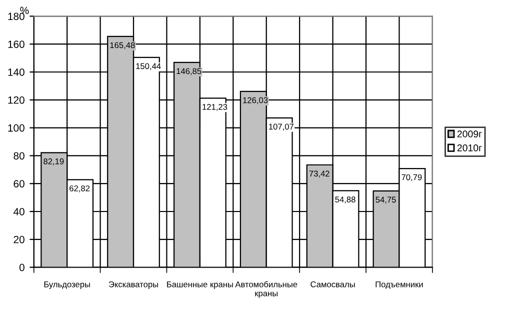 The width and height of the screenshot is (521, 324). Describe the element at coordinates (133, 285) in the screenshot. I see `x-tick-label: Экскаваторы` at that location.